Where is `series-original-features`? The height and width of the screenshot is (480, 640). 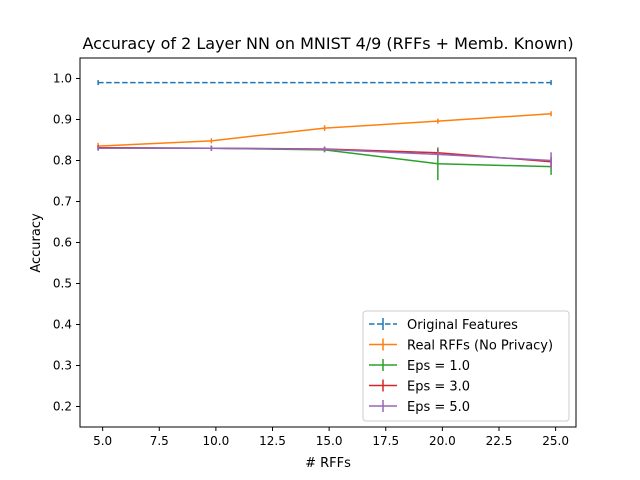 series-original-features is located at coordinates (324, 83).